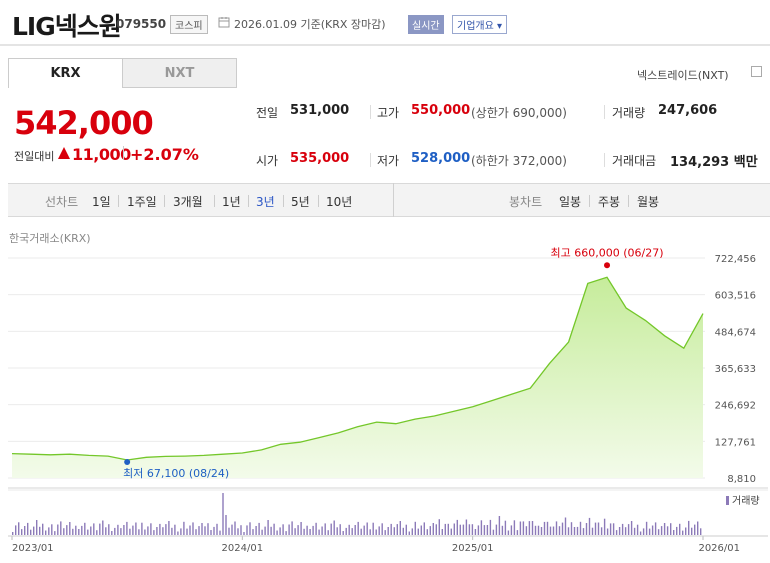  I want to click on candle-monthly: 월봉, so click(648, 202).